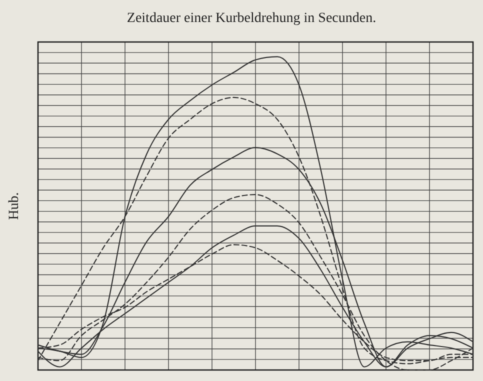 This screenshot has width=483, height=381. Describe the element at coordinates (14, 206) in the screenshot. I see `y-axis-title: Hub.` at that location.